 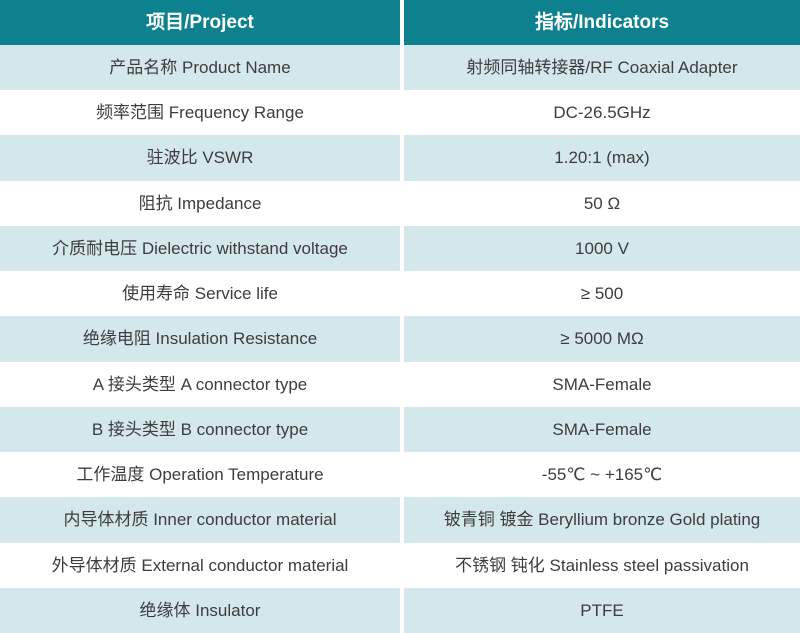 What do you see at coordinates (602, 203) in the screenshot?
I see `row-value: 50 Ω` at bounding box center [602, 203].